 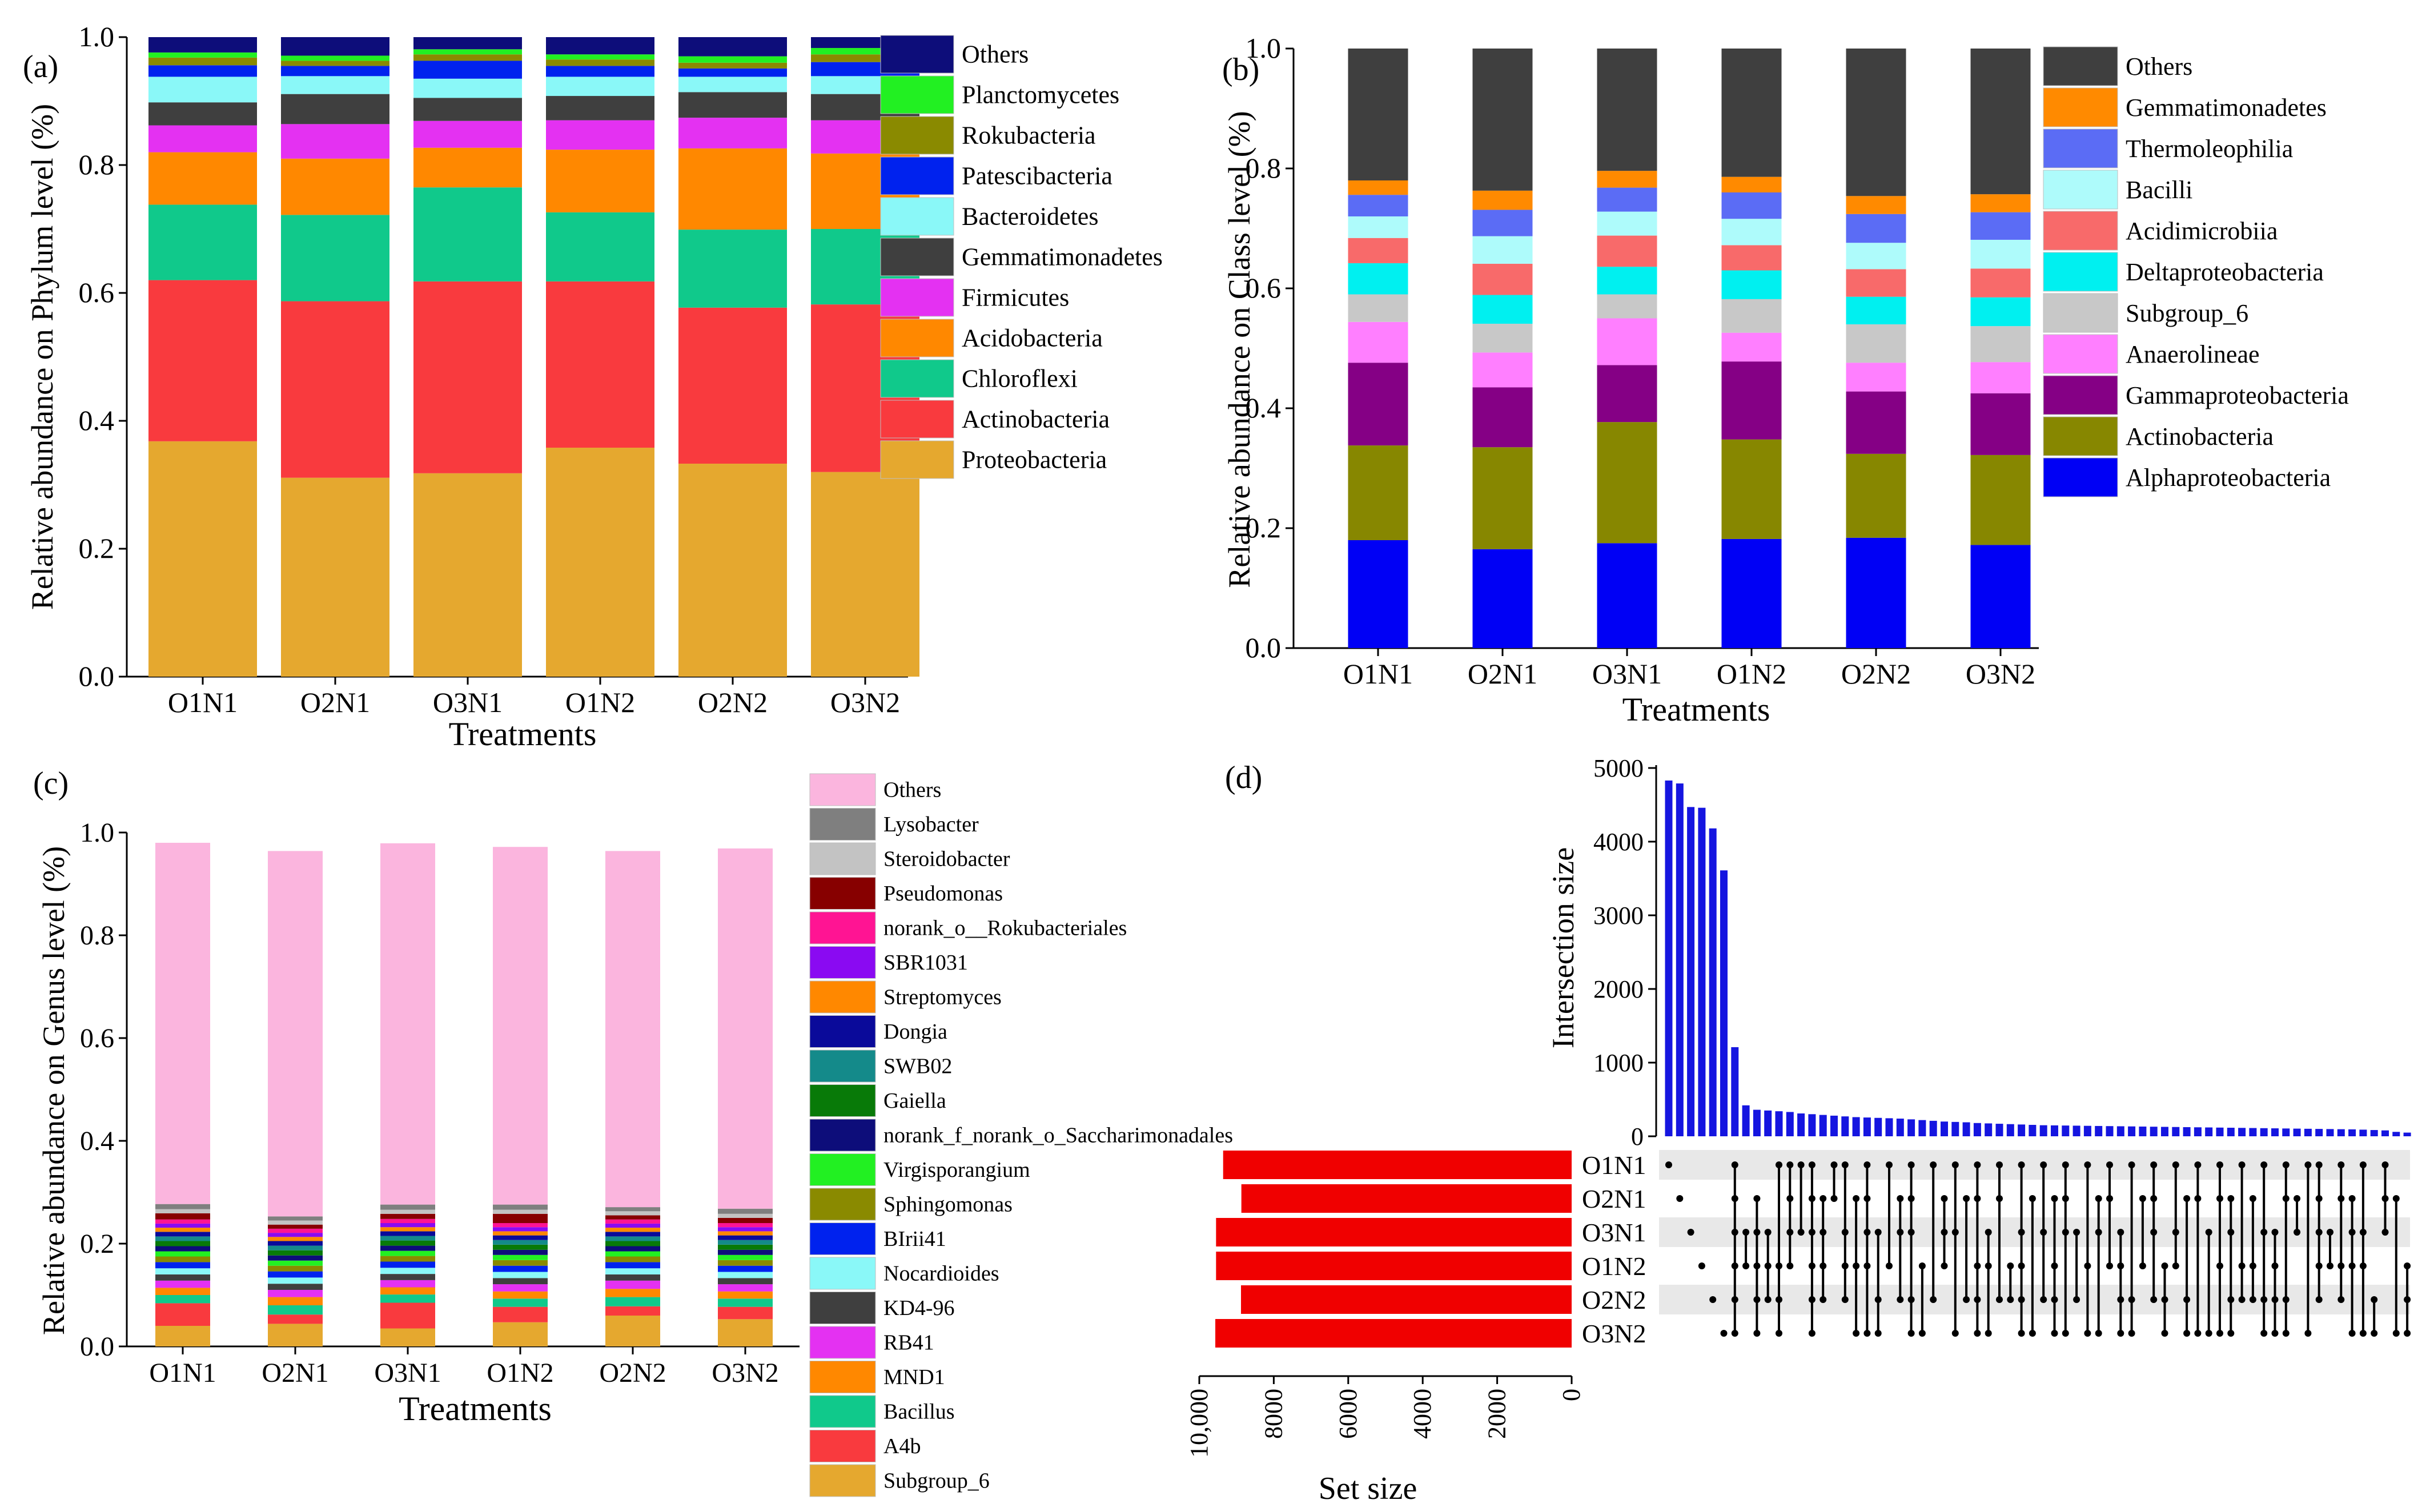 I want to click on bar-norank-f-norank-o-saccharimonadales-o2n1, so click(x=295, y=1258).